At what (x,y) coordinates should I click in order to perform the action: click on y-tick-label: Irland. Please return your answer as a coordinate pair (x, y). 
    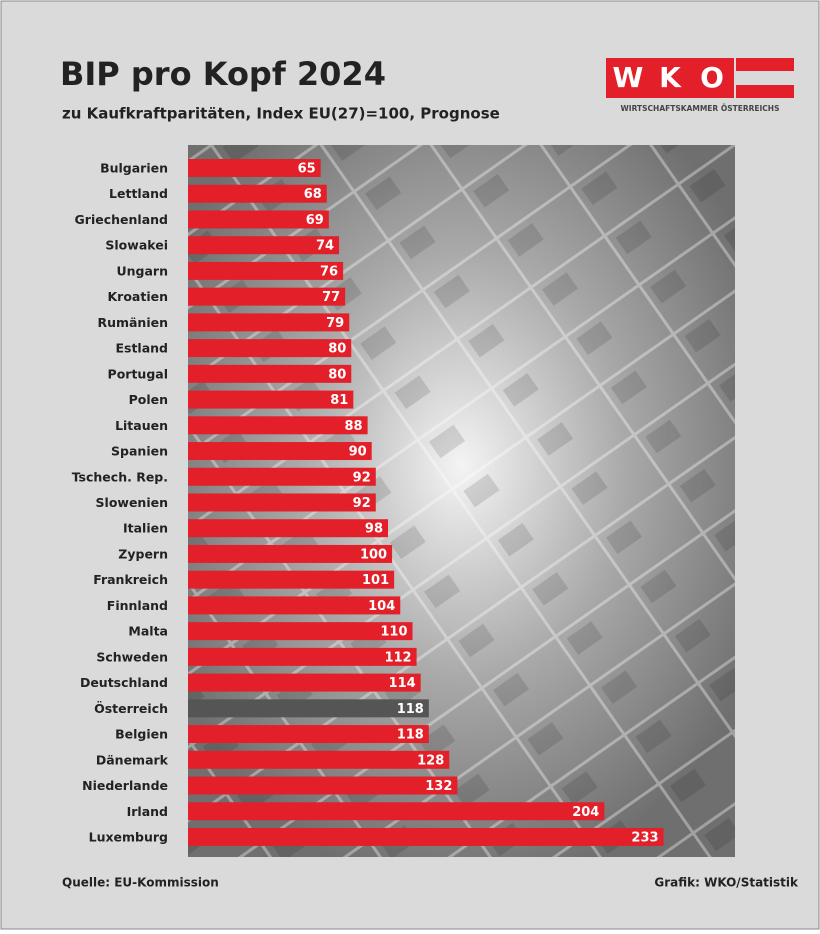
    Looking at the image, I should click on (147, 811).